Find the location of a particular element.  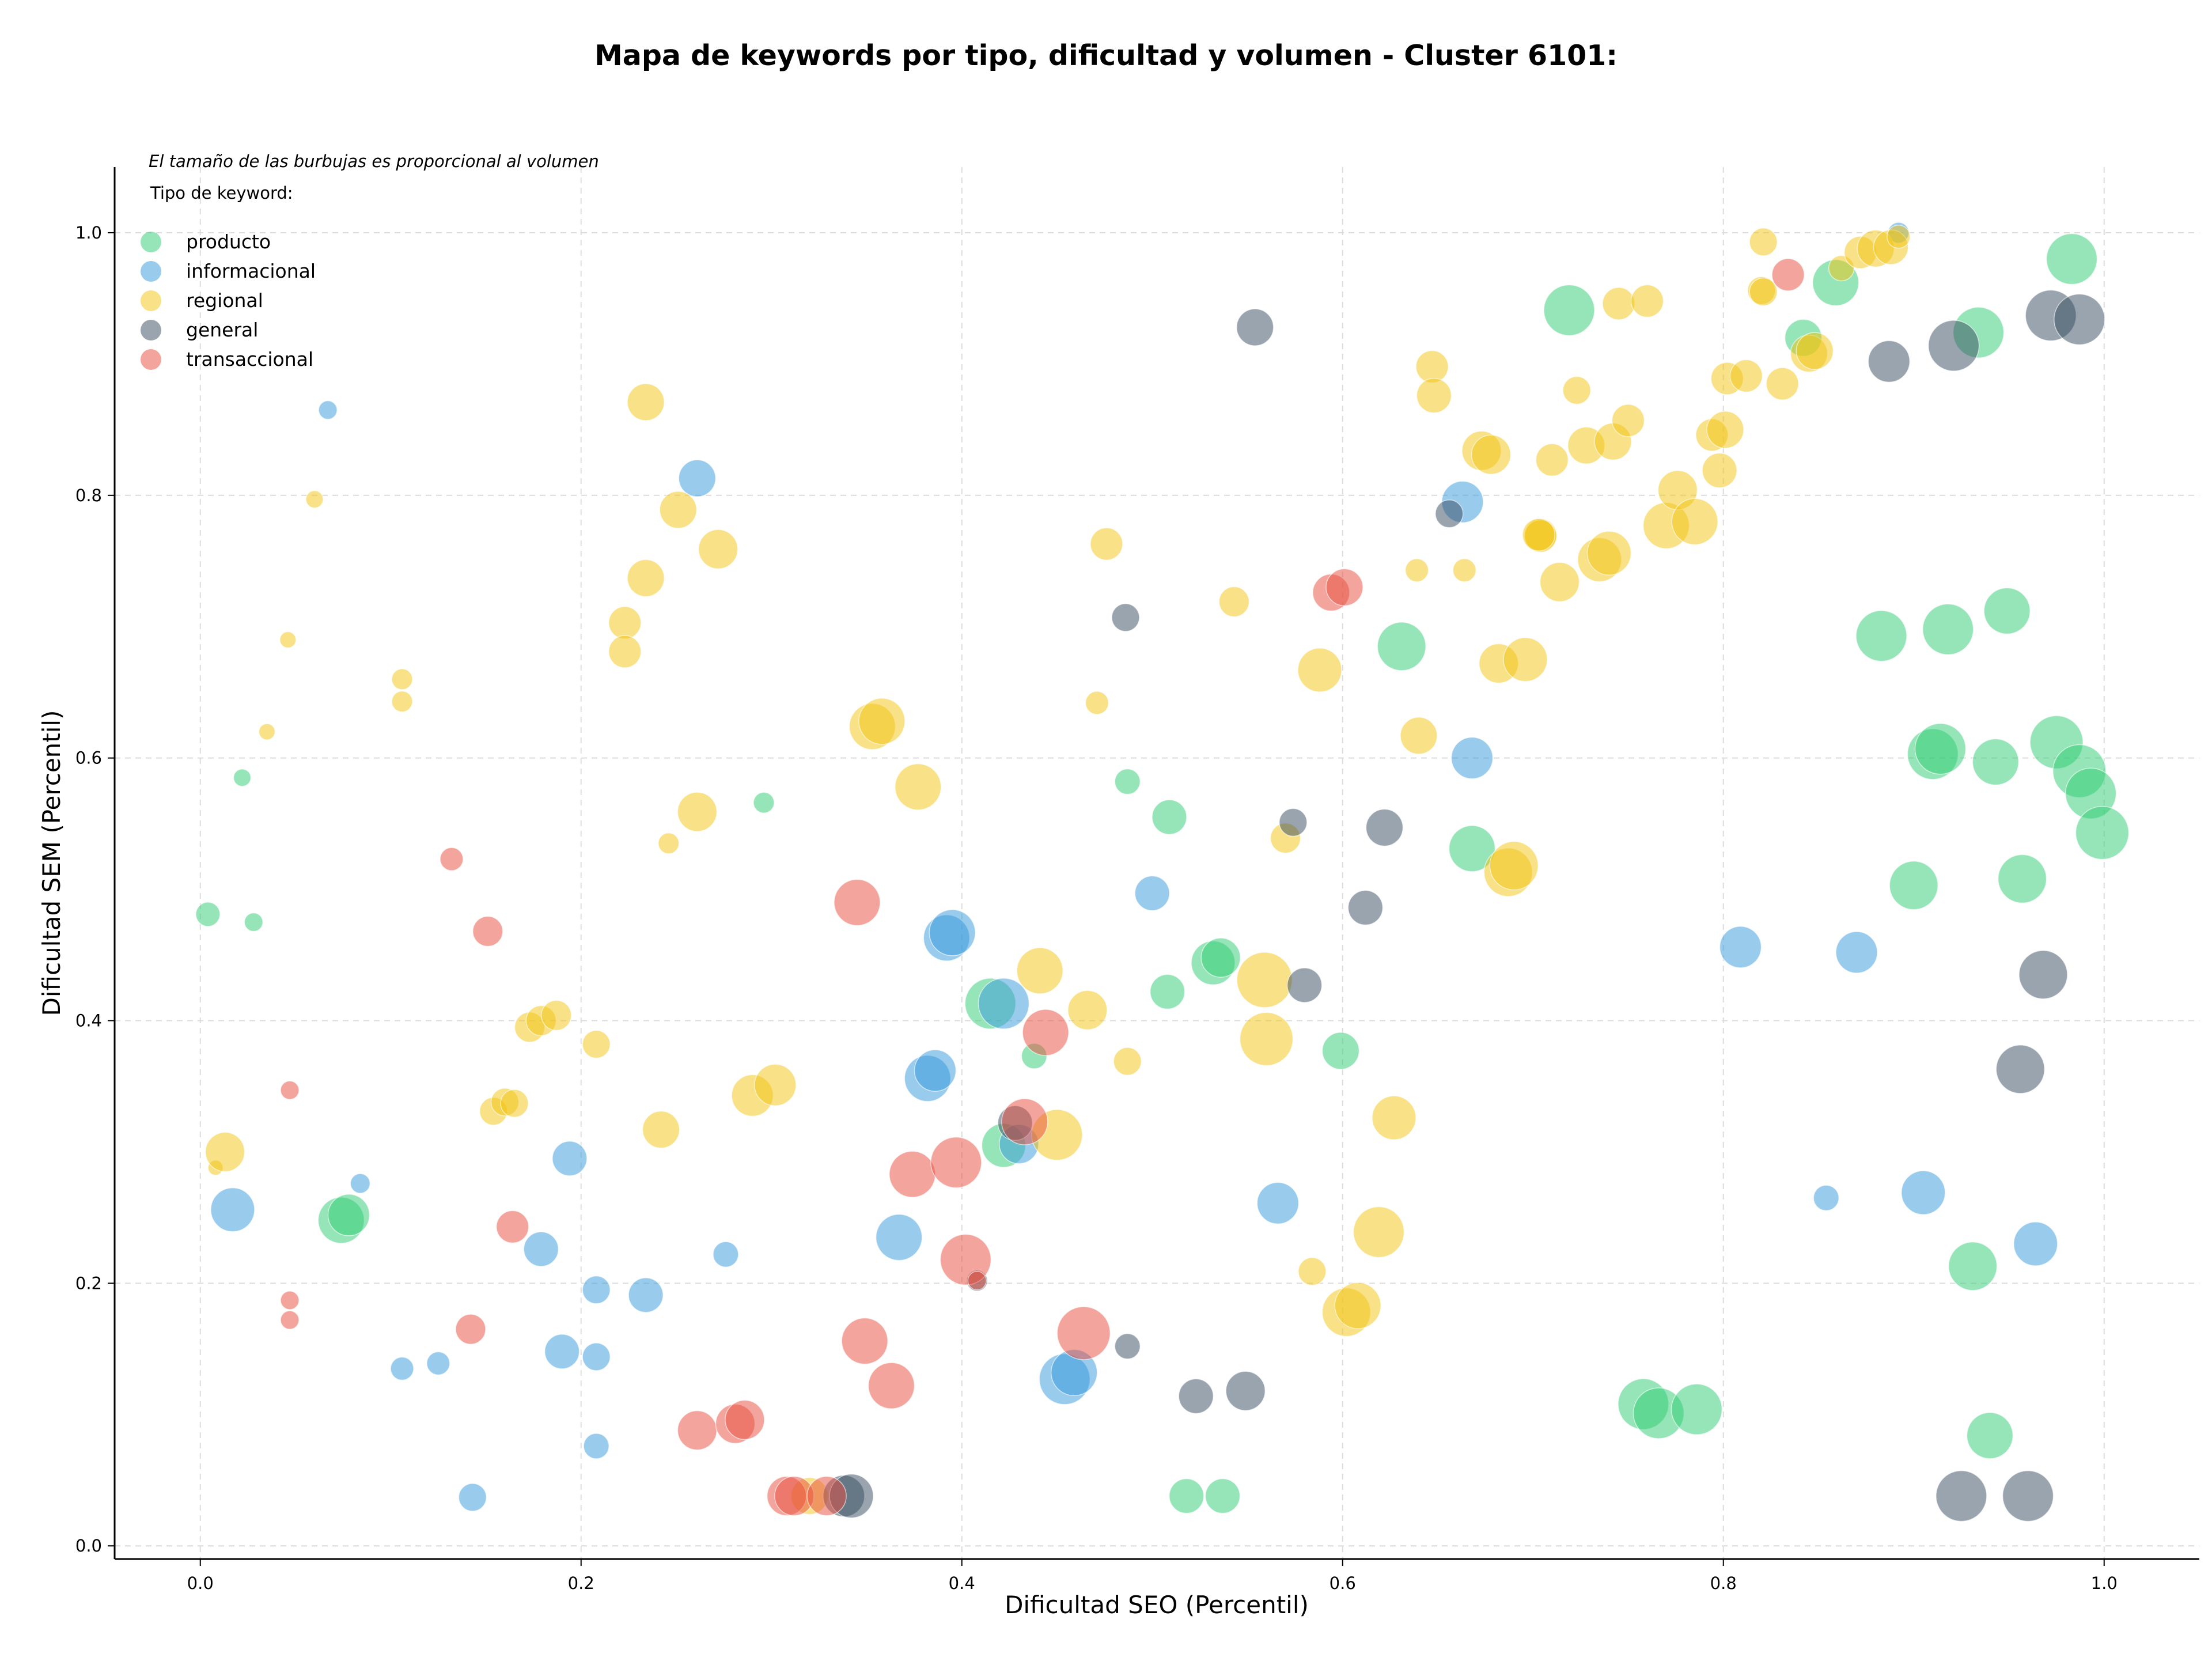

x-tick-label: 0.8 is located at coordinates (1723, 1583).